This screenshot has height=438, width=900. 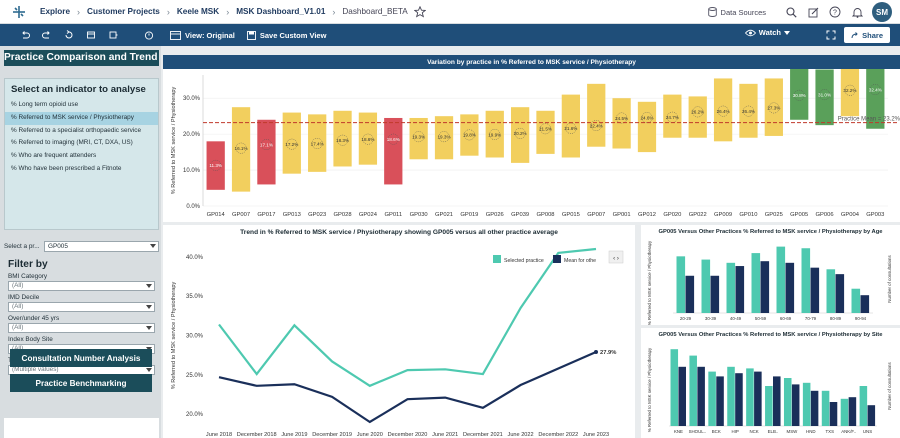 What do you see at coordinates (867, 35) in the screenshot?
I see `share-button: Share` at bounding box center [867, 35].